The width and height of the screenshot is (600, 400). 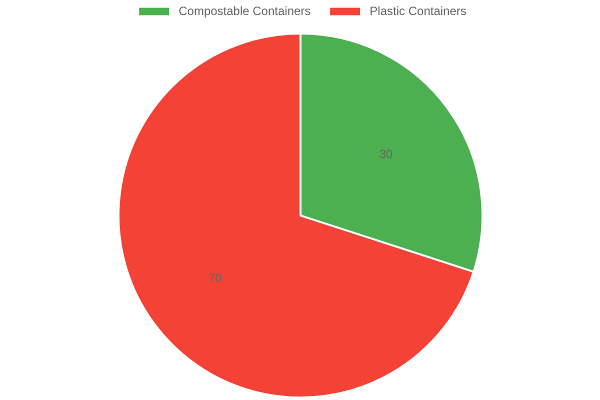 What do you see at coordinates (244, 11) in the screenshot?
I see `legend-label: Compostable Containers` at bounding box center [244, 11].